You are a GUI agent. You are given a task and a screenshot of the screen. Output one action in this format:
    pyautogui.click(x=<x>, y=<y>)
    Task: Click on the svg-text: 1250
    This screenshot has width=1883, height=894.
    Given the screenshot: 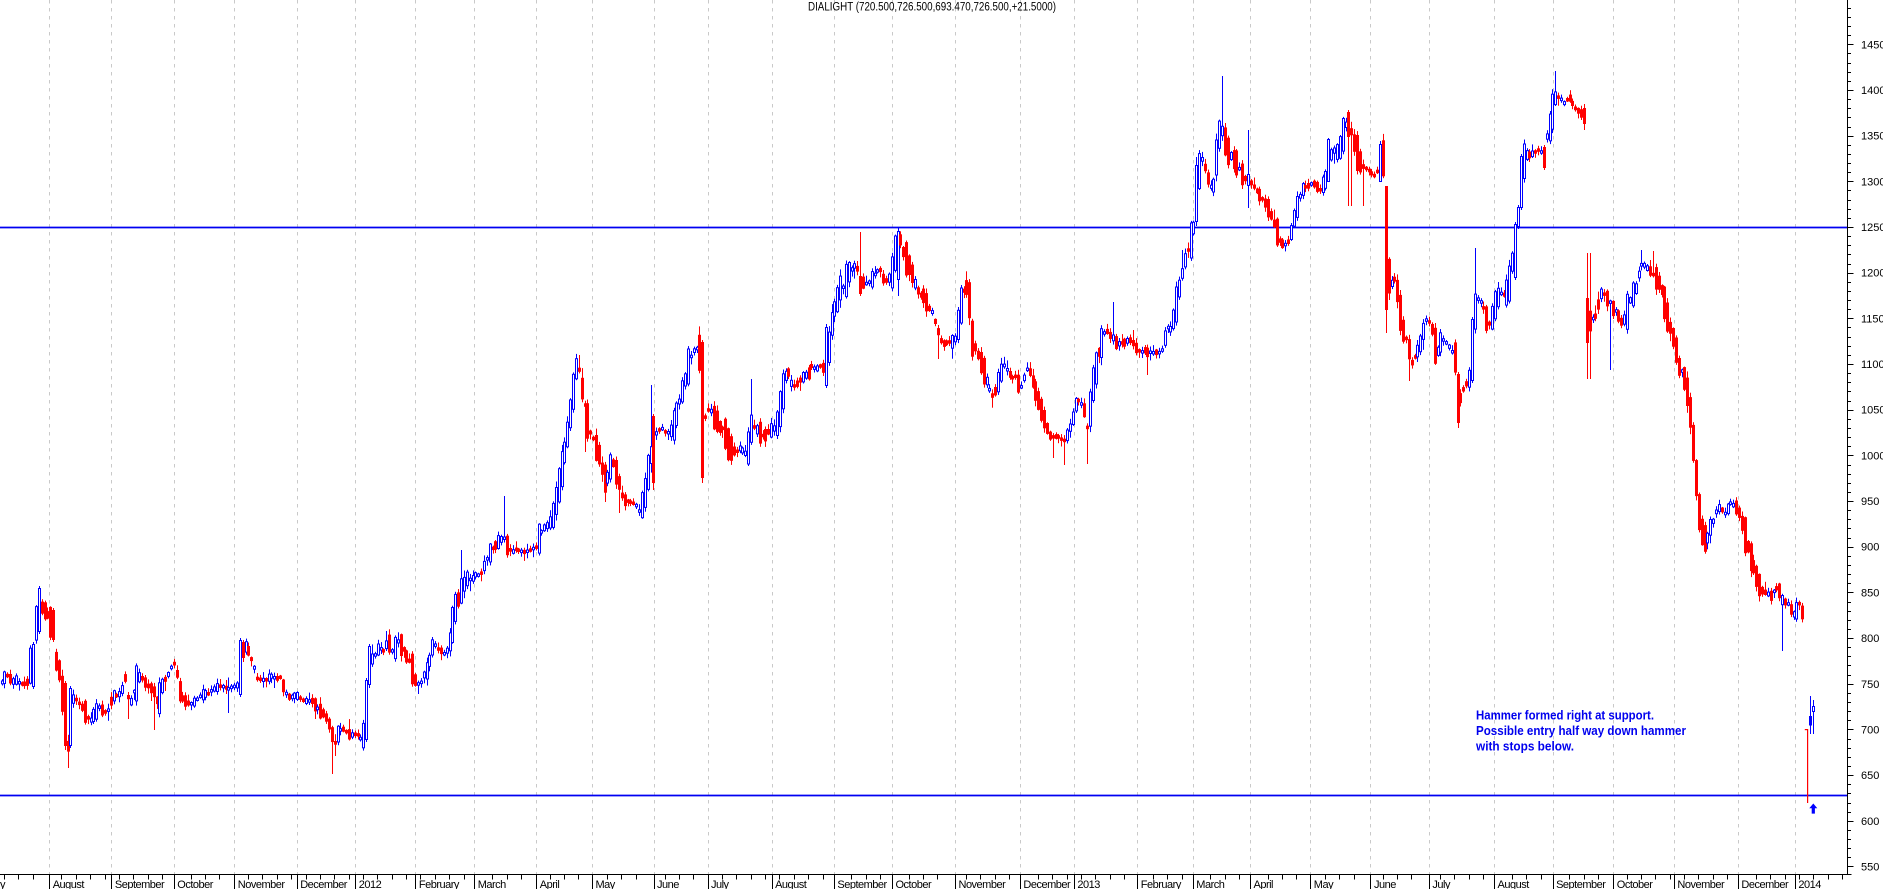 What is the action you would take?
    pyautogui.click(x=1872, y=228)
    